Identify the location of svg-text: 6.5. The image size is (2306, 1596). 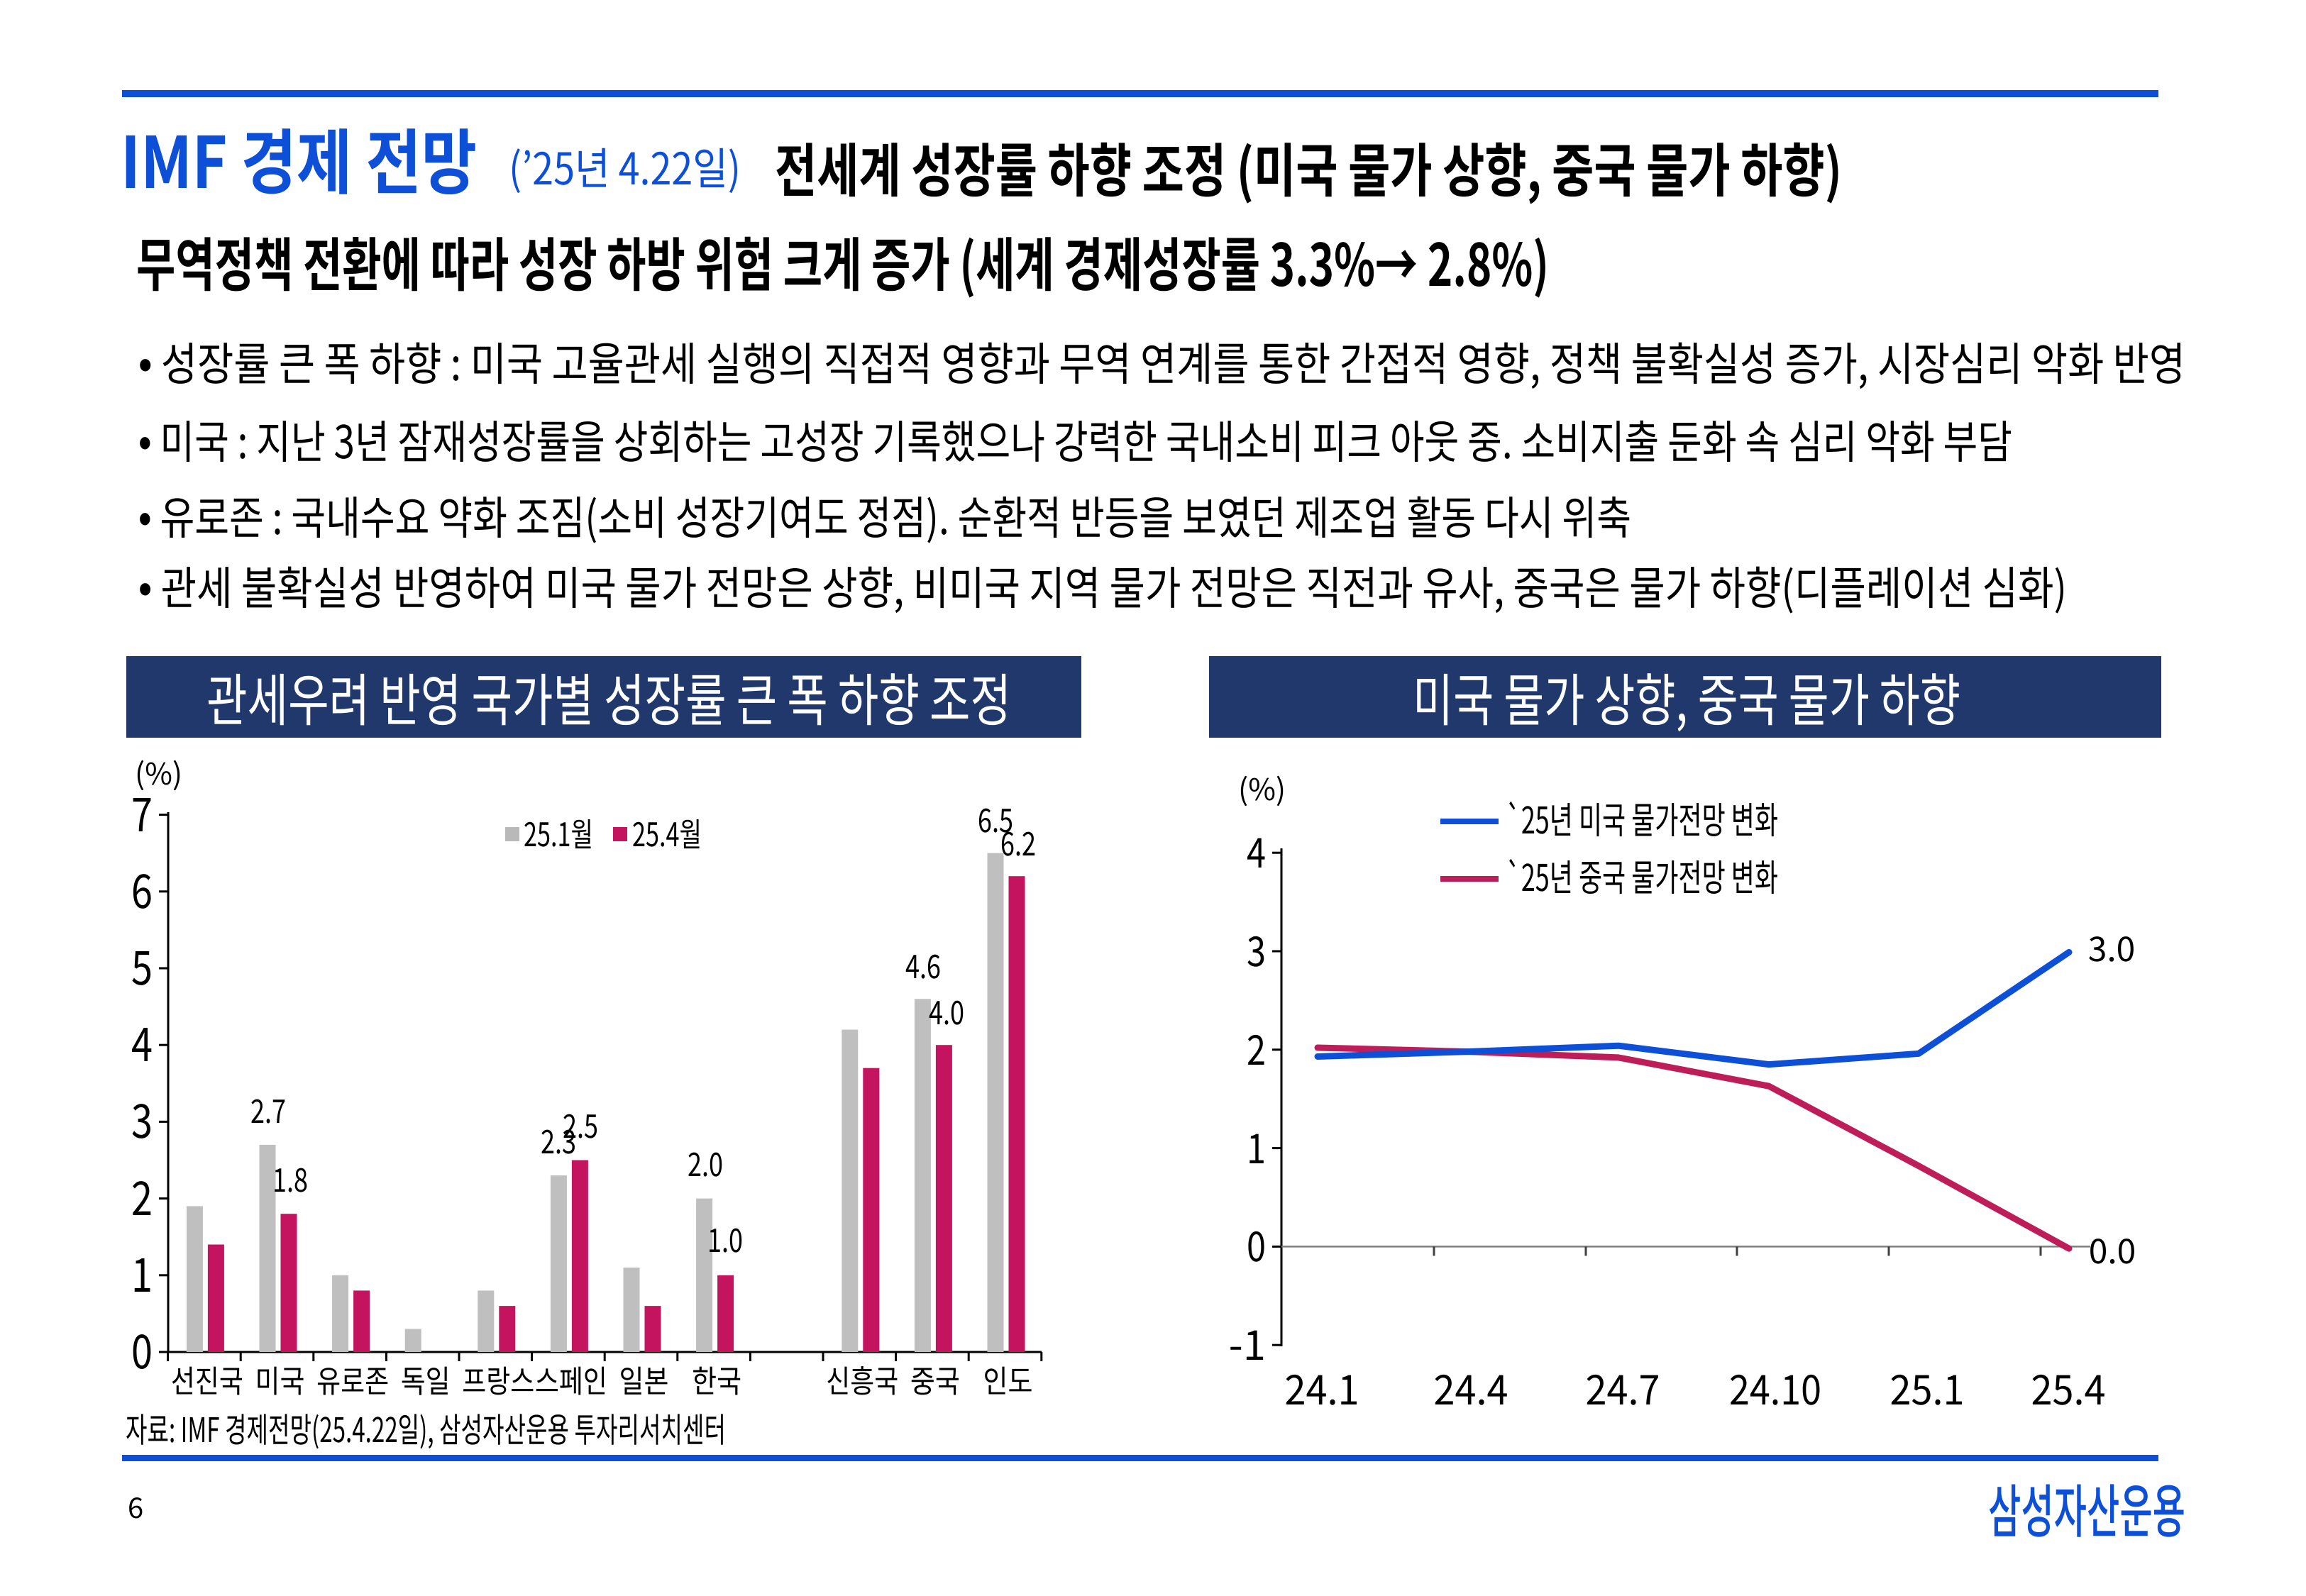
(995, 819).